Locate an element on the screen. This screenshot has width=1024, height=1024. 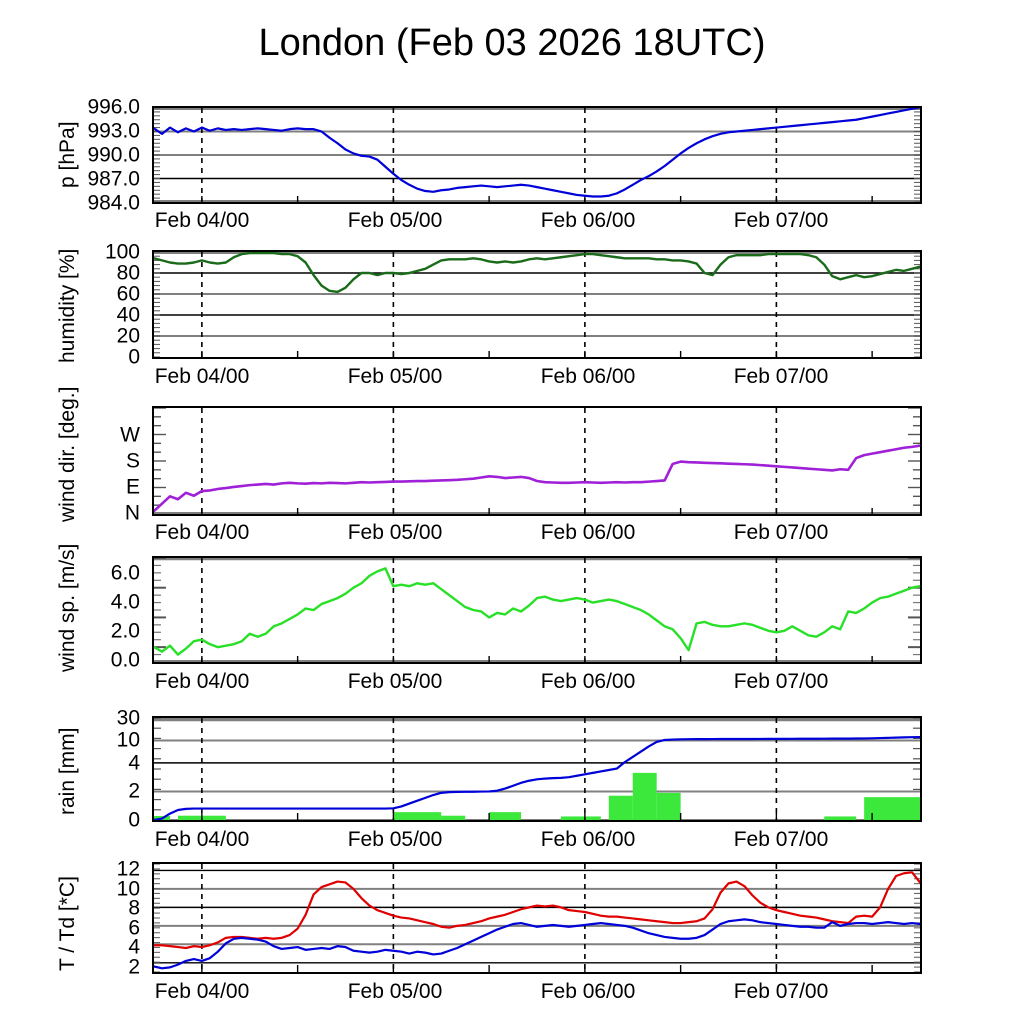
pressure-ytick: 987.0 is located at coordinates (113, 179).